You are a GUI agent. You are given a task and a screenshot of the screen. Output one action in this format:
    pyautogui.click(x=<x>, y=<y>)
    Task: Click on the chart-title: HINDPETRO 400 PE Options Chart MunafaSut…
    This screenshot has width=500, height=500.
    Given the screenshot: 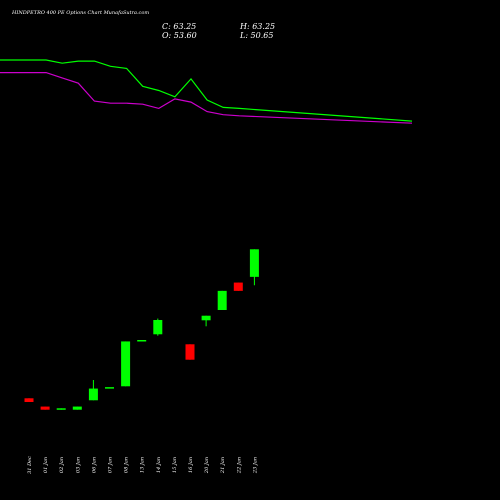 What is the action you would take?
    pyautogui.click(x=81, y=13)
    